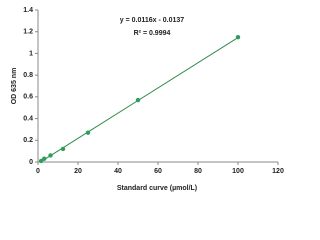 The image size is (320, 240). Describe the element at coordinates (28, 32) in the screenshot. I see `y-tick-label: 1.2` at that location.